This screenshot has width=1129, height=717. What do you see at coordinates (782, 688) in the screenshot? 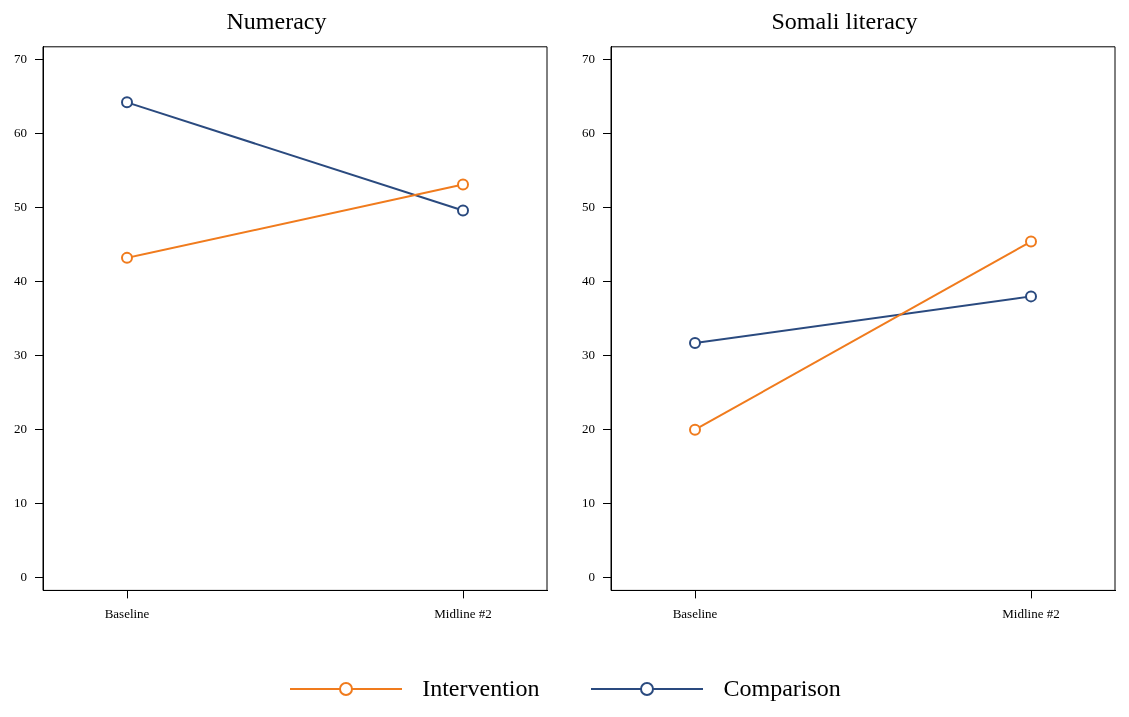
I see `legend-label: Comparison` at bounding box center [782, 688].